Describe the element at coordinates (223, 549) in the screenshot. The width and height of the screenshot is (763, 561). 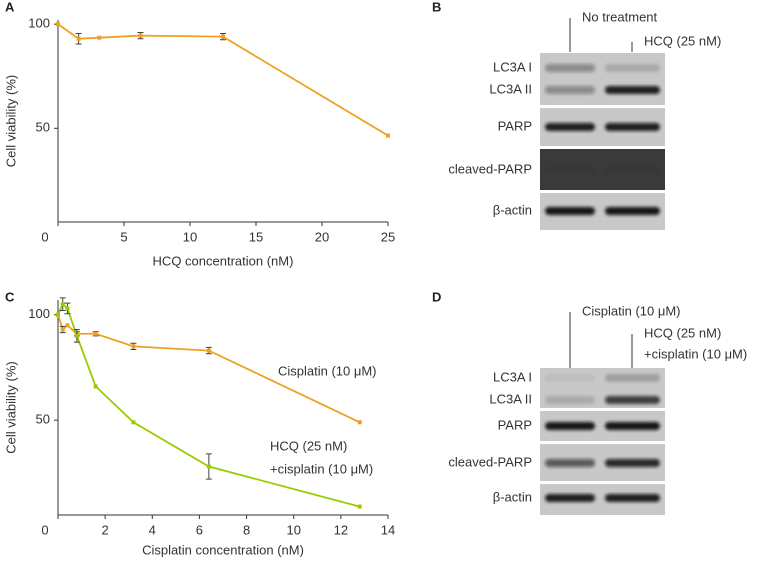
I see `x-axis-label: Cisplatin concentration (nM)` at that location.